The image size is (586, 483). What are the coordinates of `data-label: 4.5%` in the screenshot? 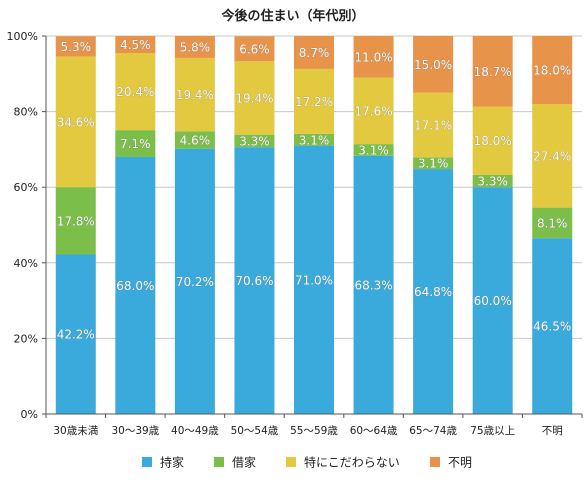 It's located at (135, 45).